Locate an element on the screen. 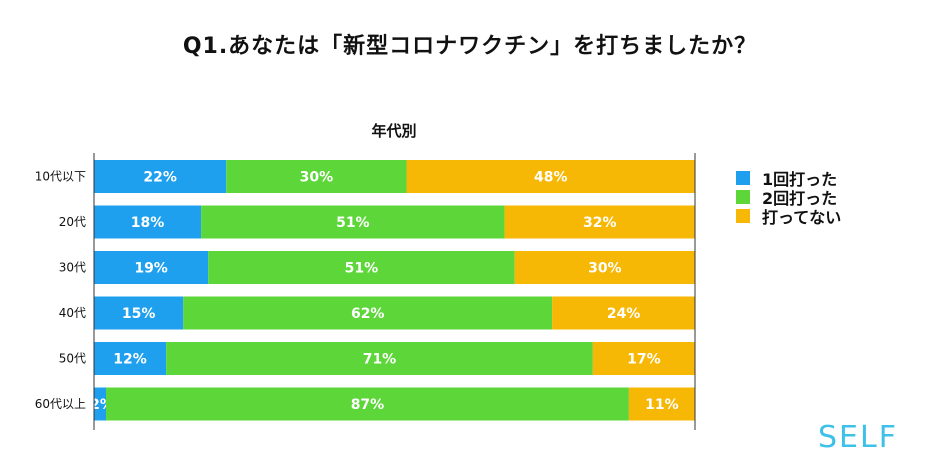 The width and height of the screenshot is (940, 470). category-label: 10代以下 is located at coordinates (60, 177).